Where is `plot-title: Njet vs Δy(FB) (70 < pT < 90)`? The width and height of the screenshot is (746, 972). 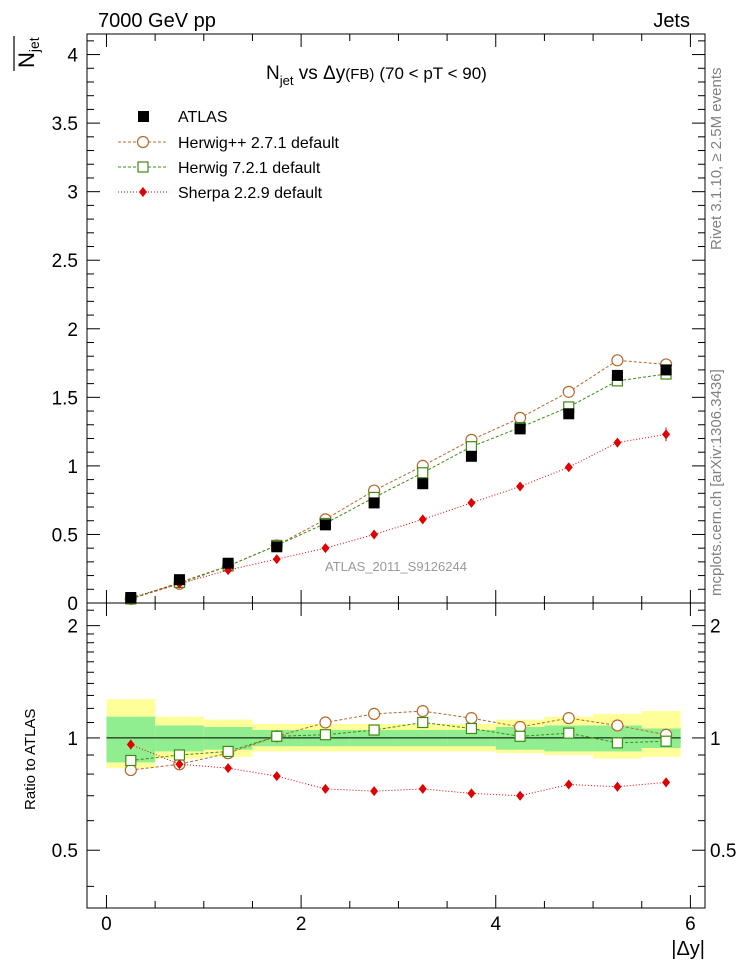
plot-title: Njet vs Δy(FB) (70 < pT < 90) is located at coordinates (376, 75).